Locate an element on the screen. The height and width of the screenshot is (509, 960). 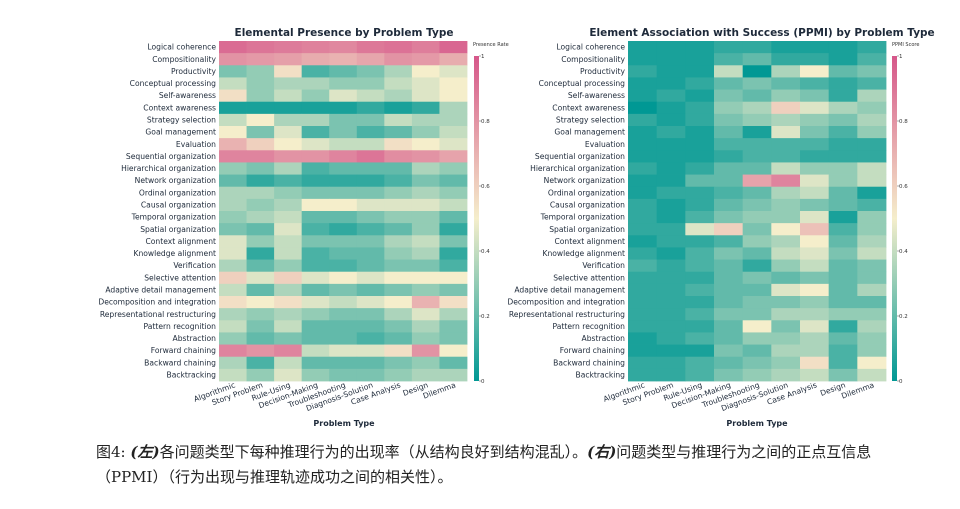
colorbar-gradient is located at coordinates (894, 218).